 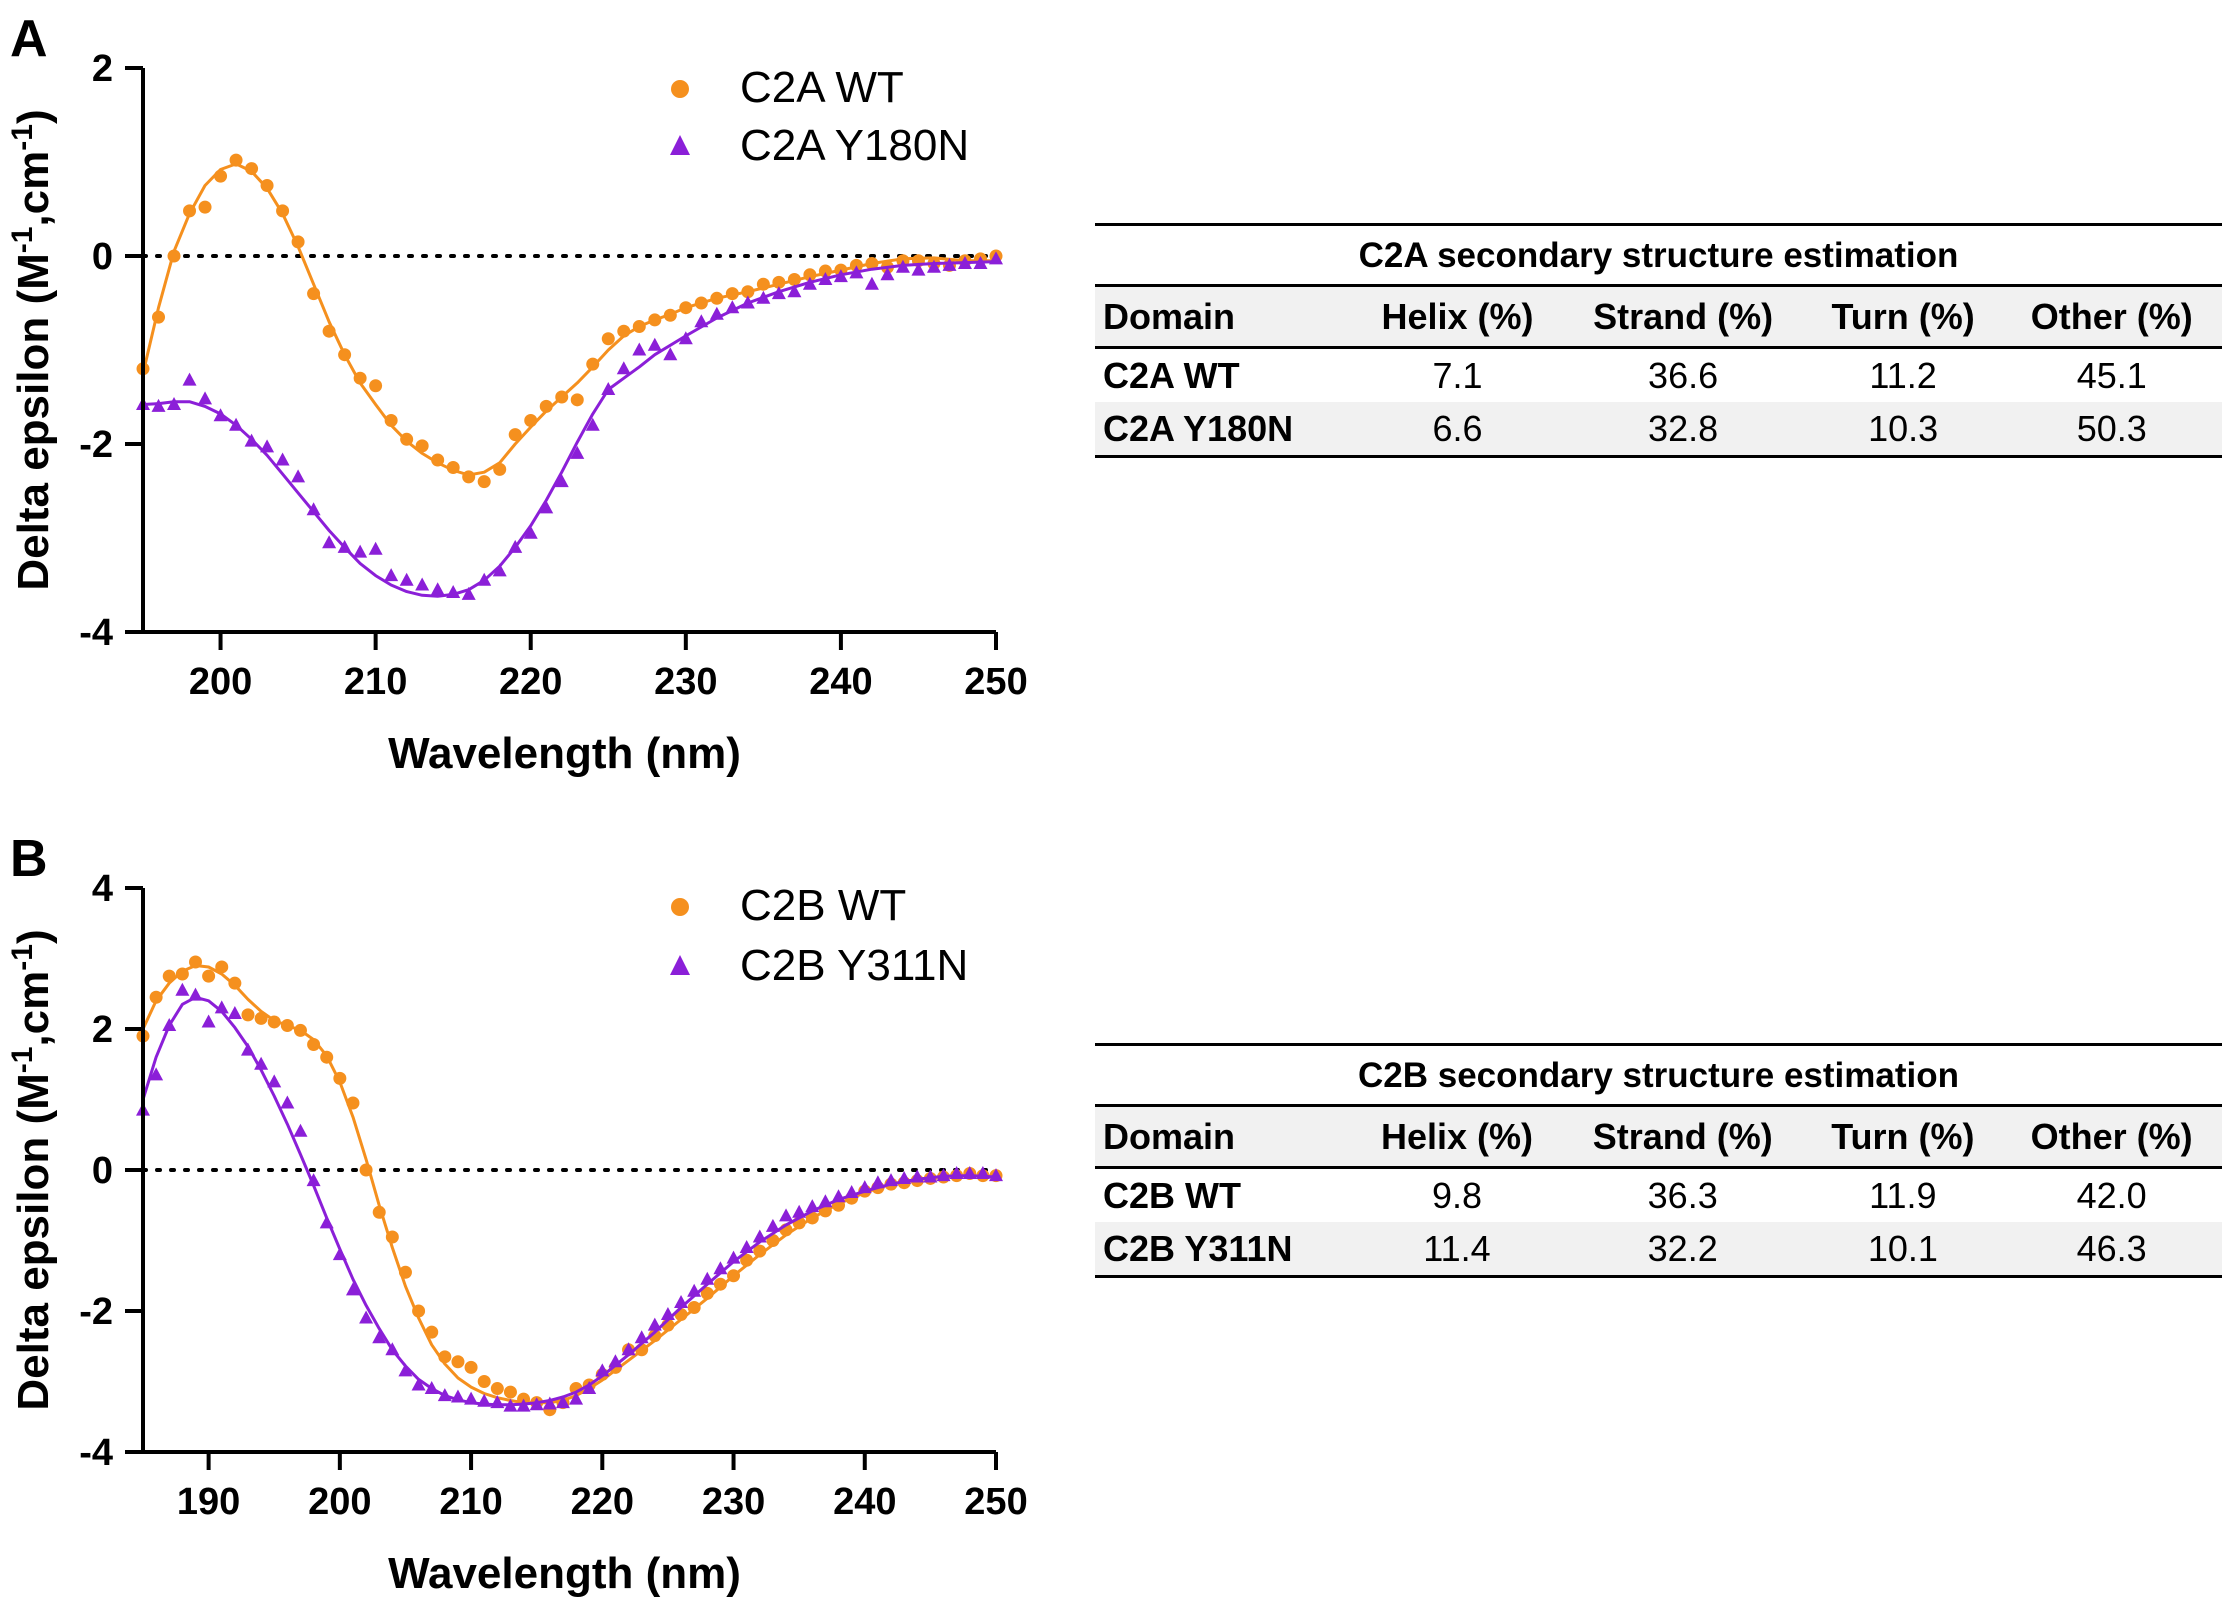 I want to click on y-tick-label: 0, so click(x=102, y=1171).